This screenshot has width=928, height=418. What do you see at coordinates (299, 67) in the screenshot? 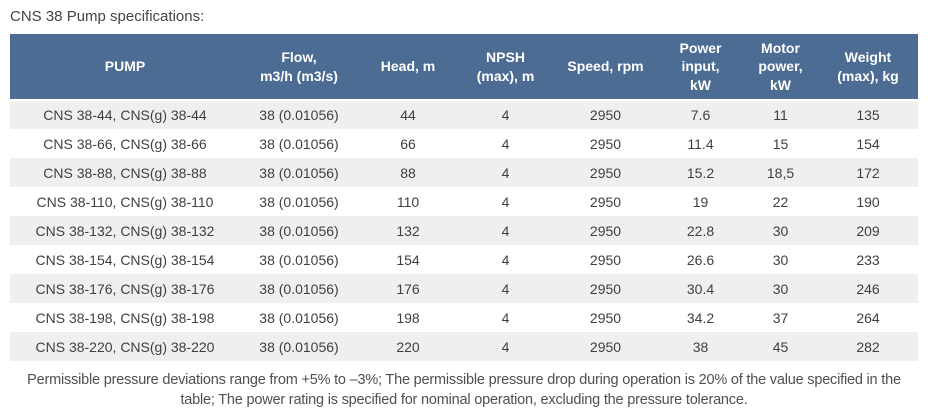
I see `column-header-flow: Flow, m3/h (m3/s)` at bounding box center [299, 67].